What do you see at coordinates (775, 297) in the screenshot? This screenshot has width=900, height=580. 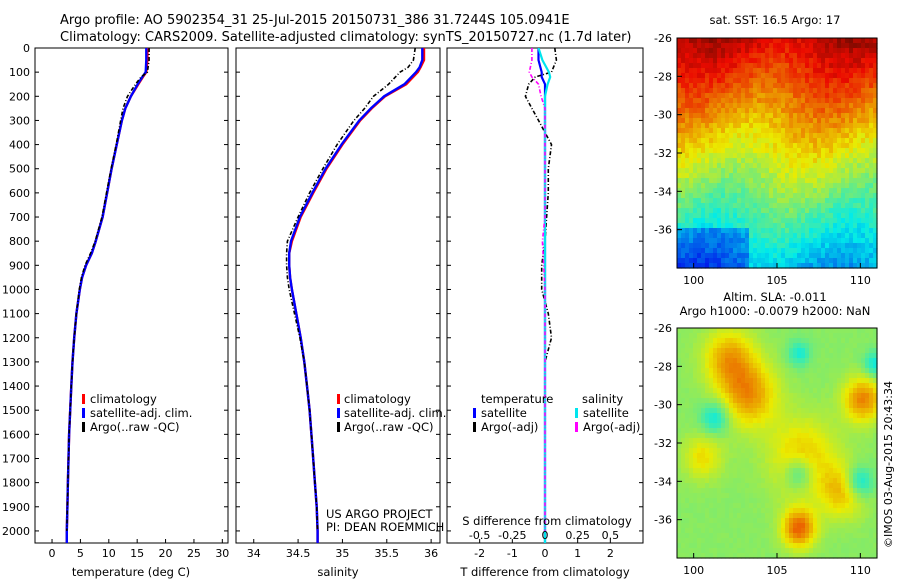 I see `sla-map-title-1: Altim. SLA: -0.011` at bounding box center [775, 297].